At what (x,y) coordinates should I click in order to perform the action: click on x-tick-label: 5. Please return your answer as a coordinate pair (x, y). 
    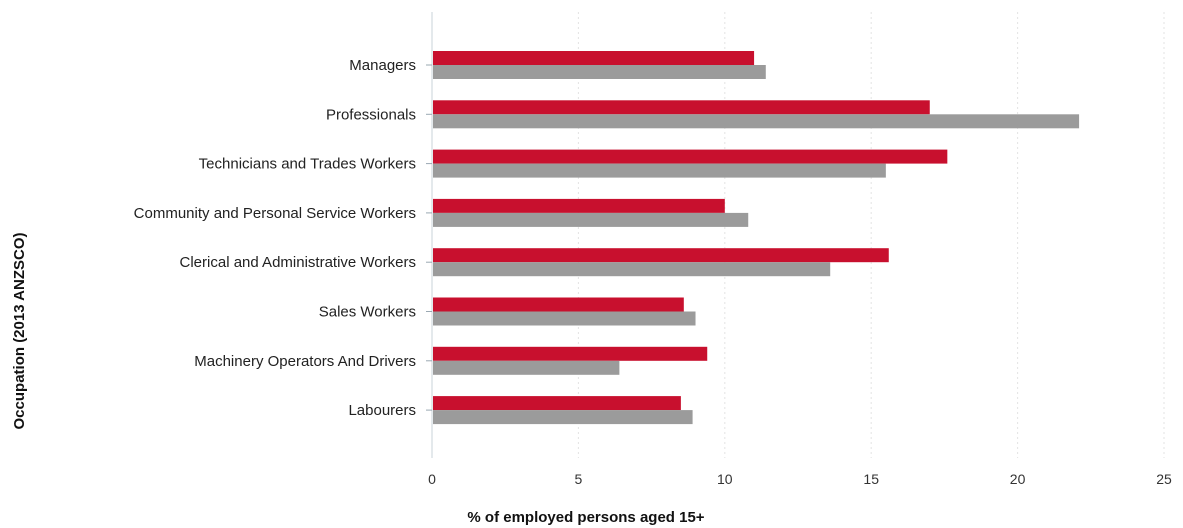
    Looking at the image, I should click on (579, 479).